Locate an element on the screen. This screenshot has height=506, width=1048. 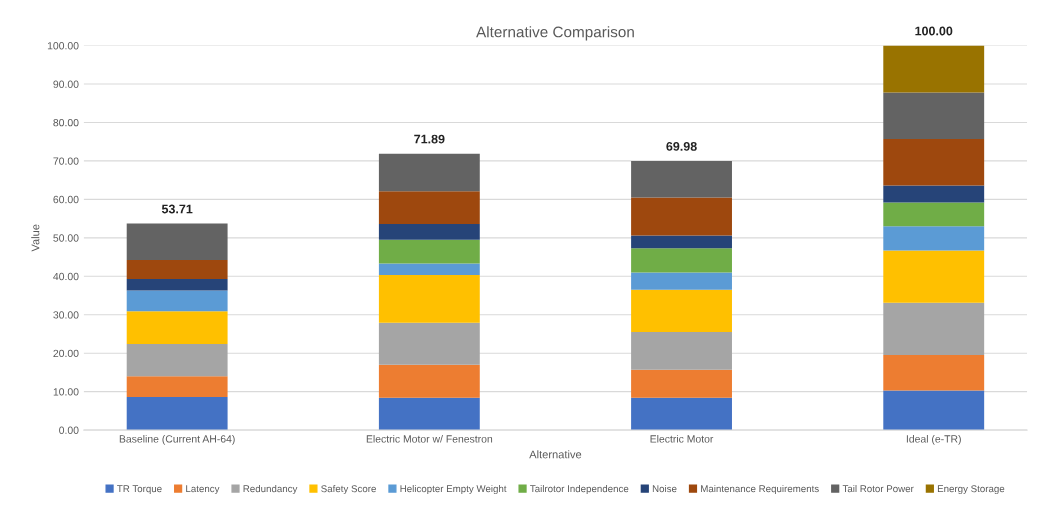
legend-label: Tail Rotor Power is located at coordinates (878, 489).